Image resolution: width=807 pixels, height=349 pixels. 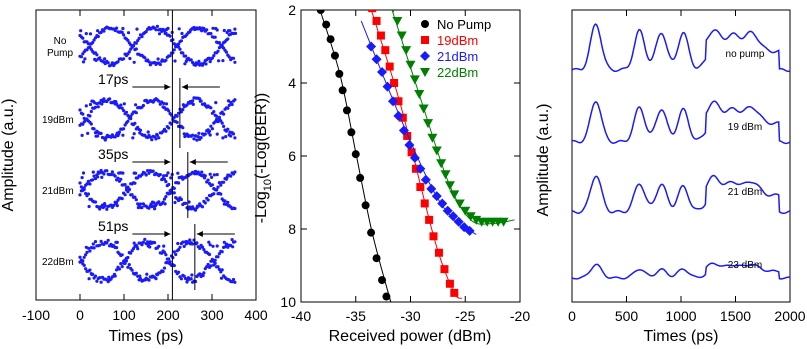 What do you see at coordinates (627, 316) in the screenshot?
I see `x-tick-label: 500` at bounding box center [627, 316].